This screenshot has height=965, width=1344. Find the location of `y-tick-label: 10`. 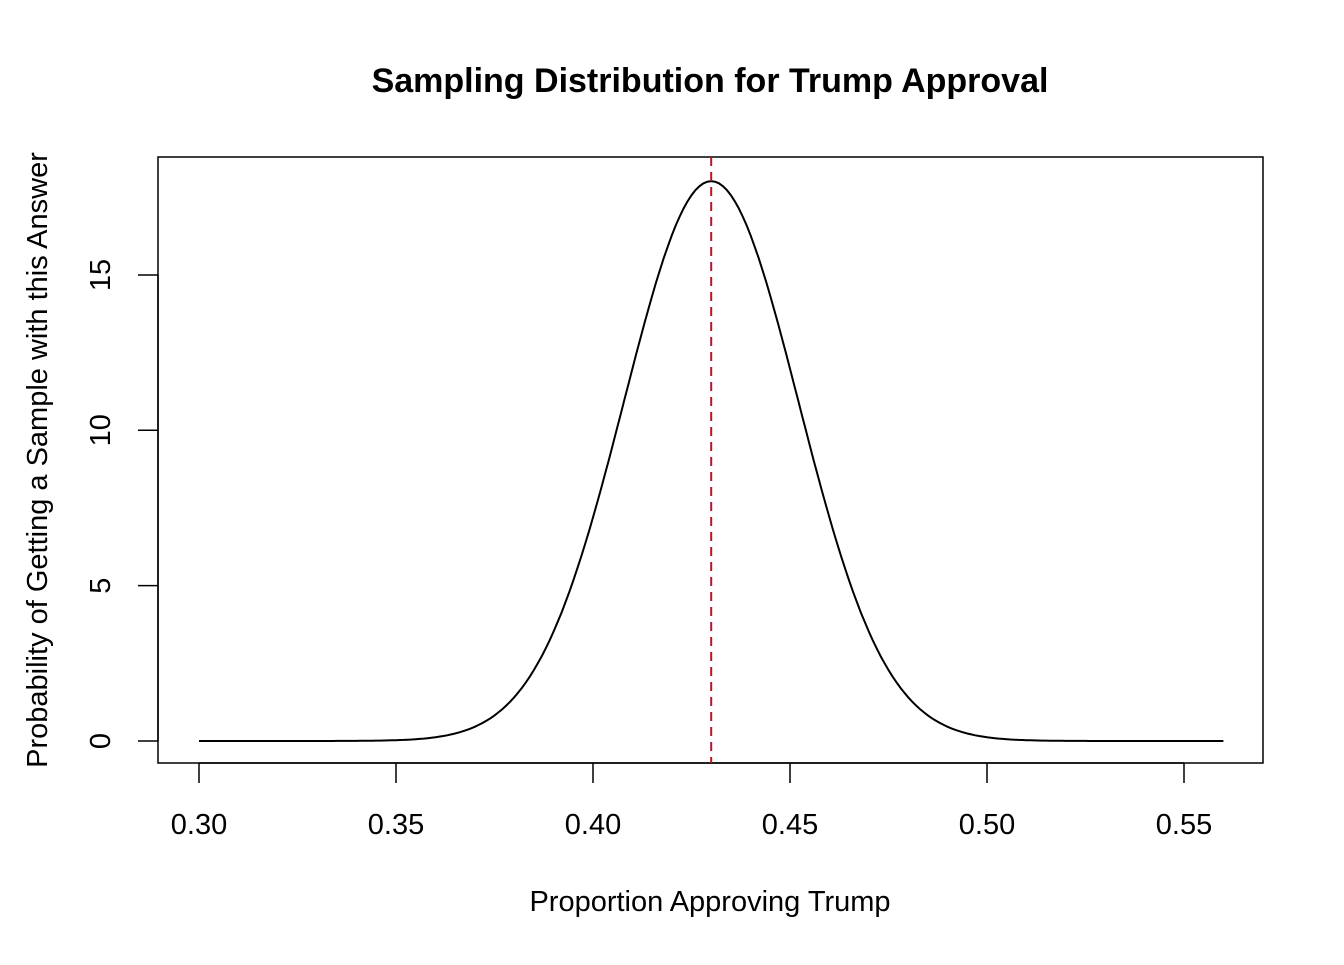

y-tick-label: 10 is located at coordinates (101, 430).